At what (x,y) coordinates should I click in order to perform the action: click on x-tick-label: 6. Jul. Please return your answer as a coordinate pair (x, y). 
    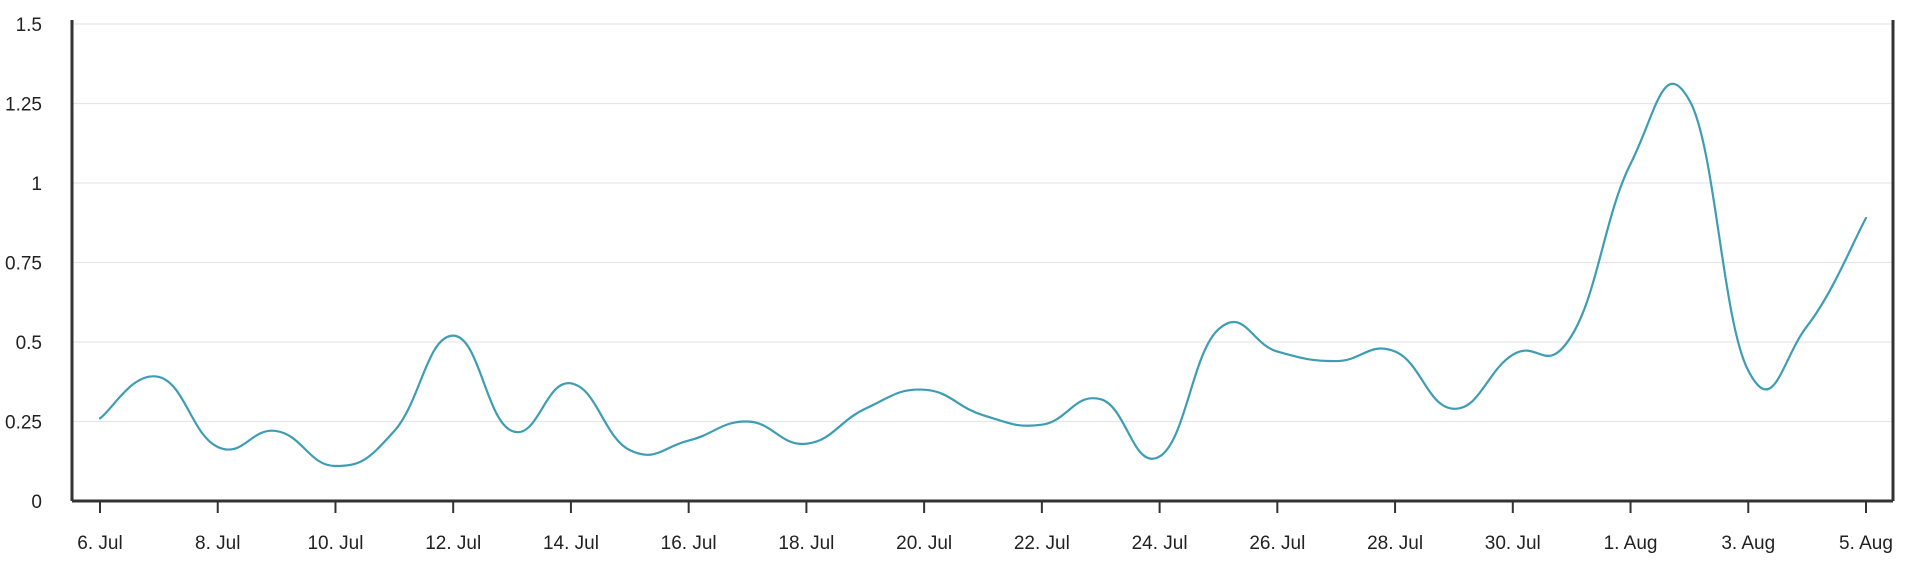
    Looking at the image, I should click on (99, 543).